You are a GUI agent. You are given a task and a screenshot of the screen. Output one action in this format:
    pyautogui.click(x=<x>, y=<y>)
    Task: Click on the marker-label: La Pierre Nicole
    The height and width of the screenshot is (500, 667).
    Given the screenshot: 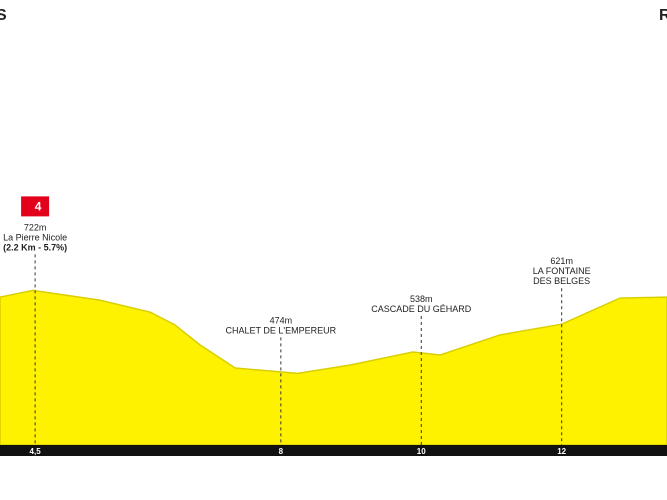 What is the action you would take?
    pyautogui.click(x=35, y=237)
    